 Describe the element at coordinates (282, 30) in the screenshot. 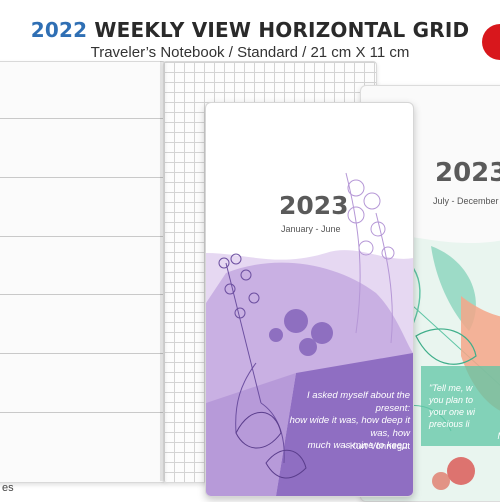

I see `title-text: WEEKLY VIEW HORIZONTAL GRID` at that location.